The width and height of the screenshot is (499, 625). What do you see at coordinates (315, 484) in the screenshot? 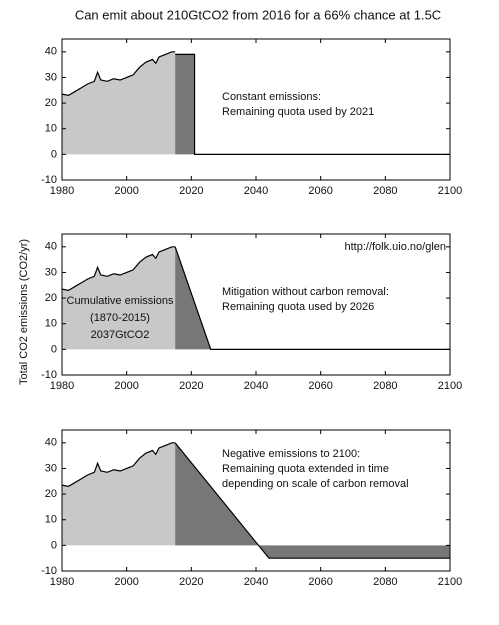
I see `annotation: depending on scale of carbon removal` at bounding box center [315, 484].